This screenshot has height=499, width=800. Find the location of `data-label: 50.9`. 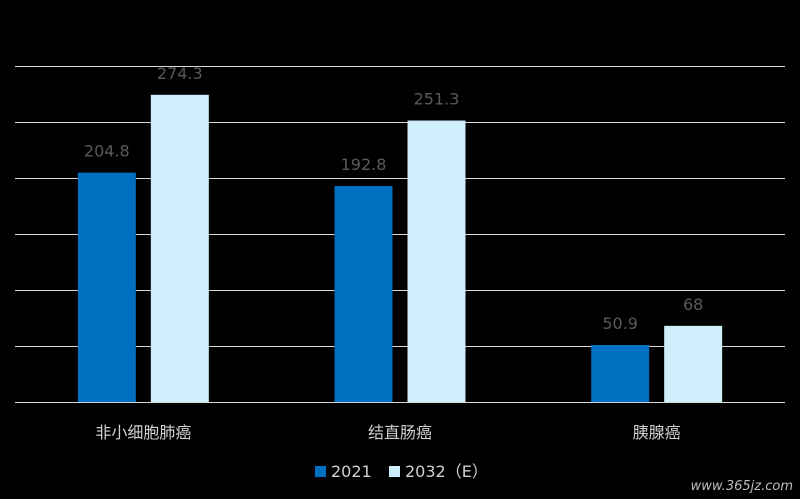

data-label: 50.9 is located at coordinates (620, 323).